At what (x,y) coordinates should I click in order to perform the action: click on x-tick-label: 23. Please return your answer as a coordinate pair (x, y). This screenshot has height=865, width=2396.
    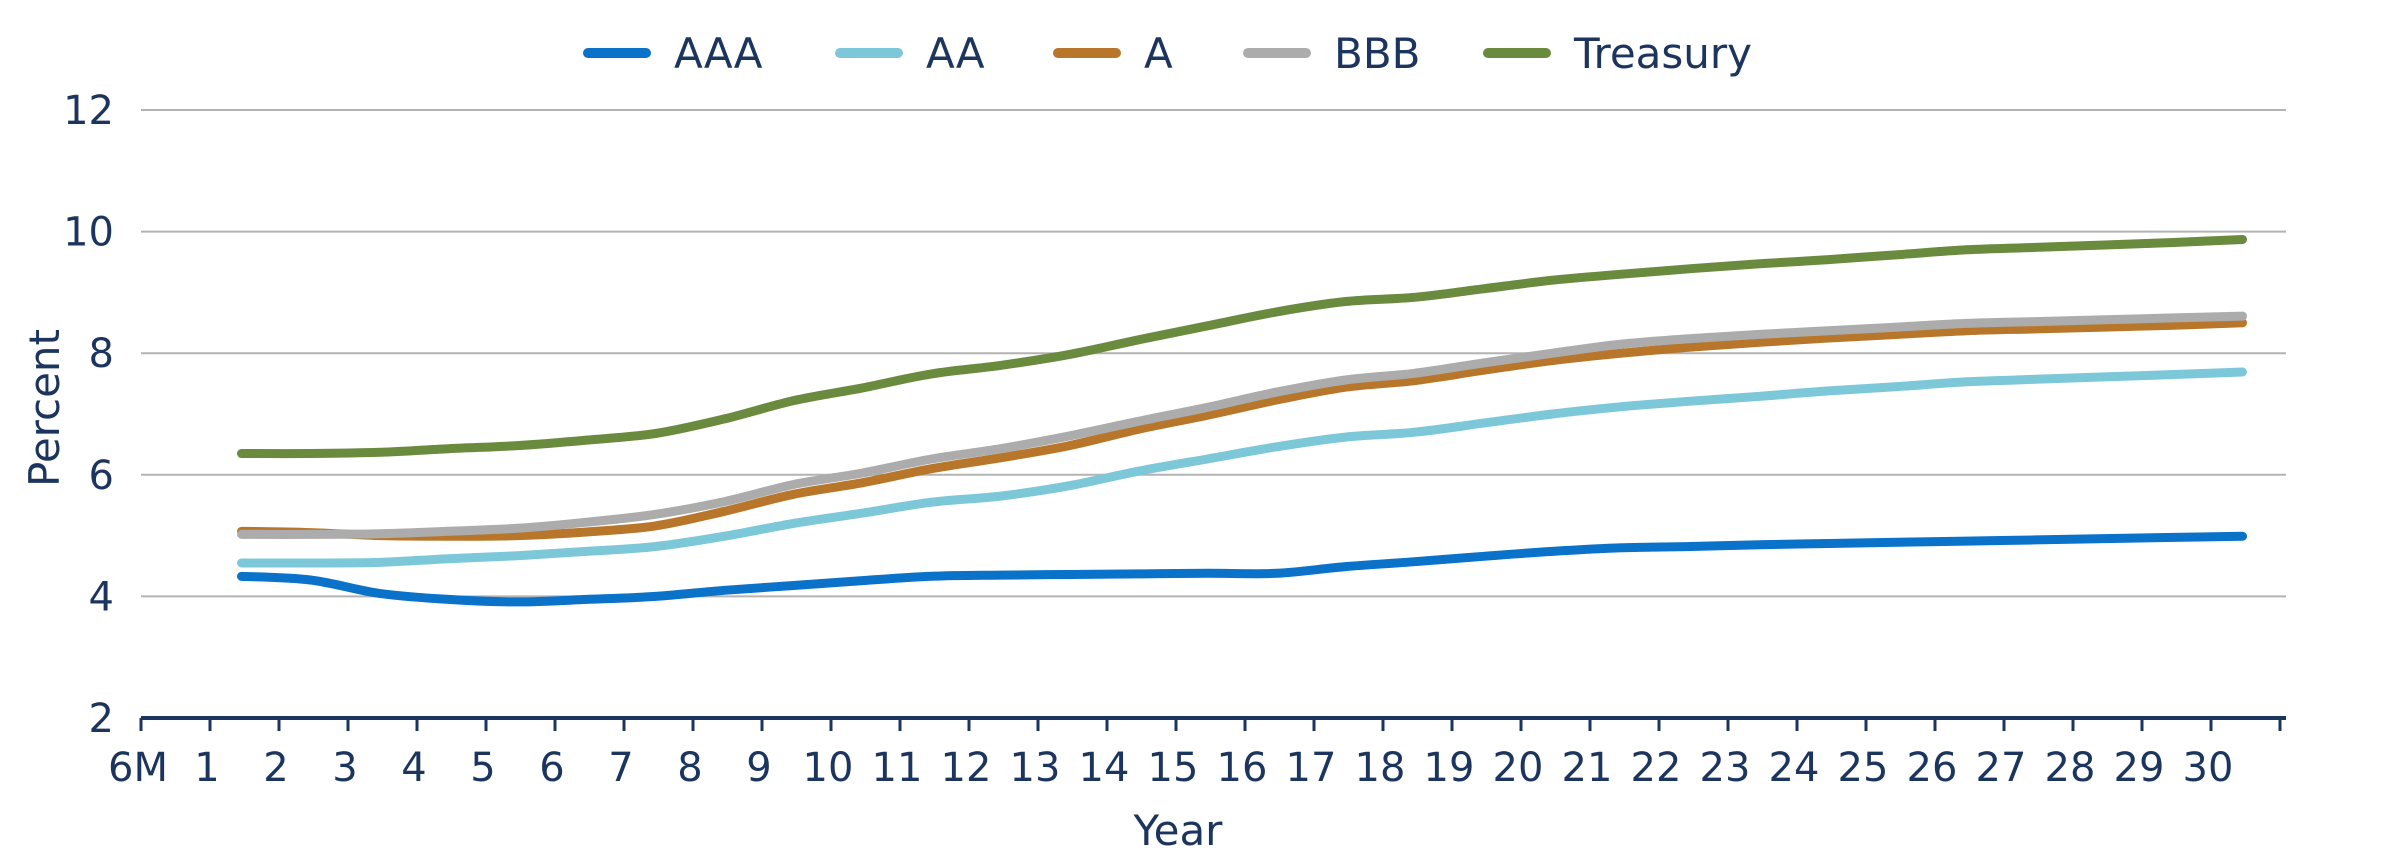
    Looking at the image, I should click on (1725, 768).